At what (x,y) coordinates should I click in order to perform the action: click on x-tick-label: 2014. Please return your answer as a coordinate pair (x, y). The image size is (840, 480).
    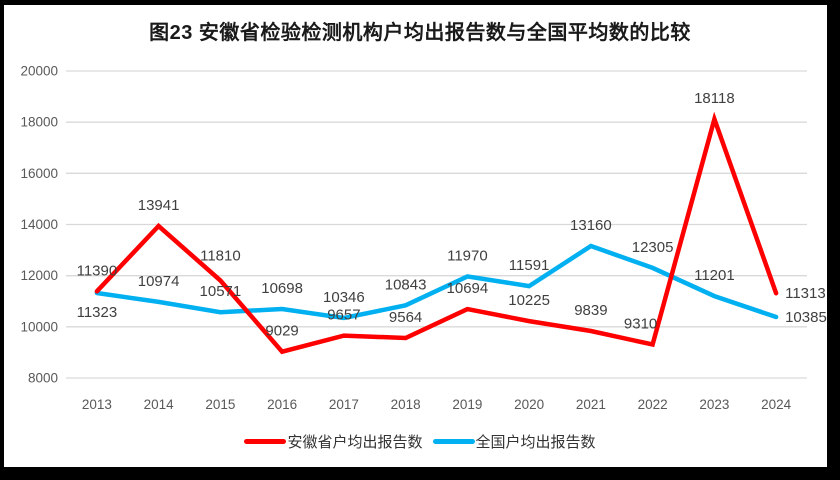
    Looking at the image, I should click on (159, 404).